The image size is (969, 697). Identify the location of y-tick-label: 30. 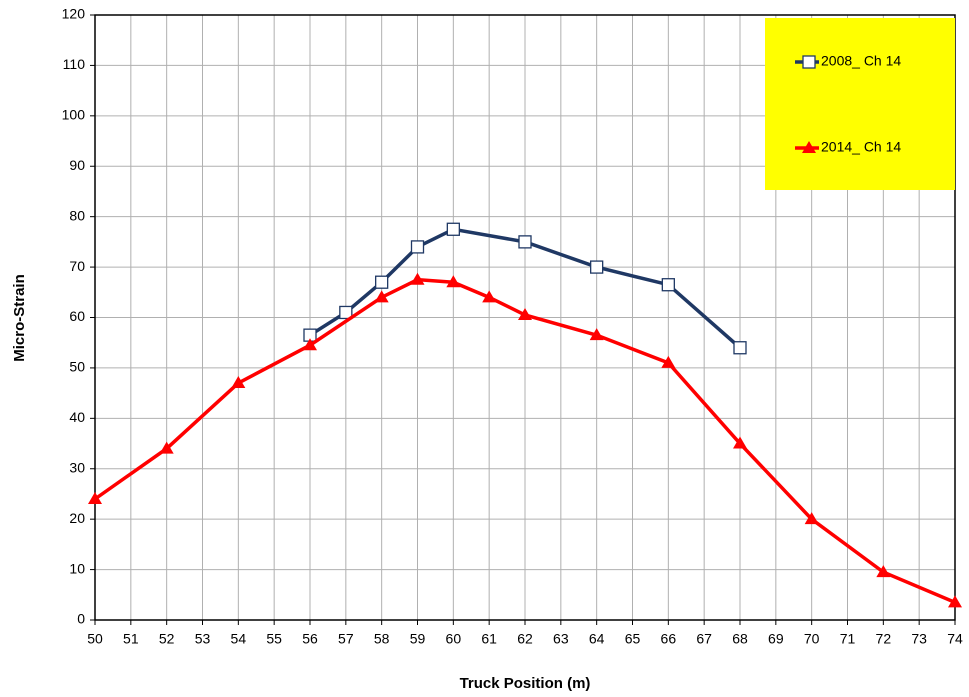
(77, 467).